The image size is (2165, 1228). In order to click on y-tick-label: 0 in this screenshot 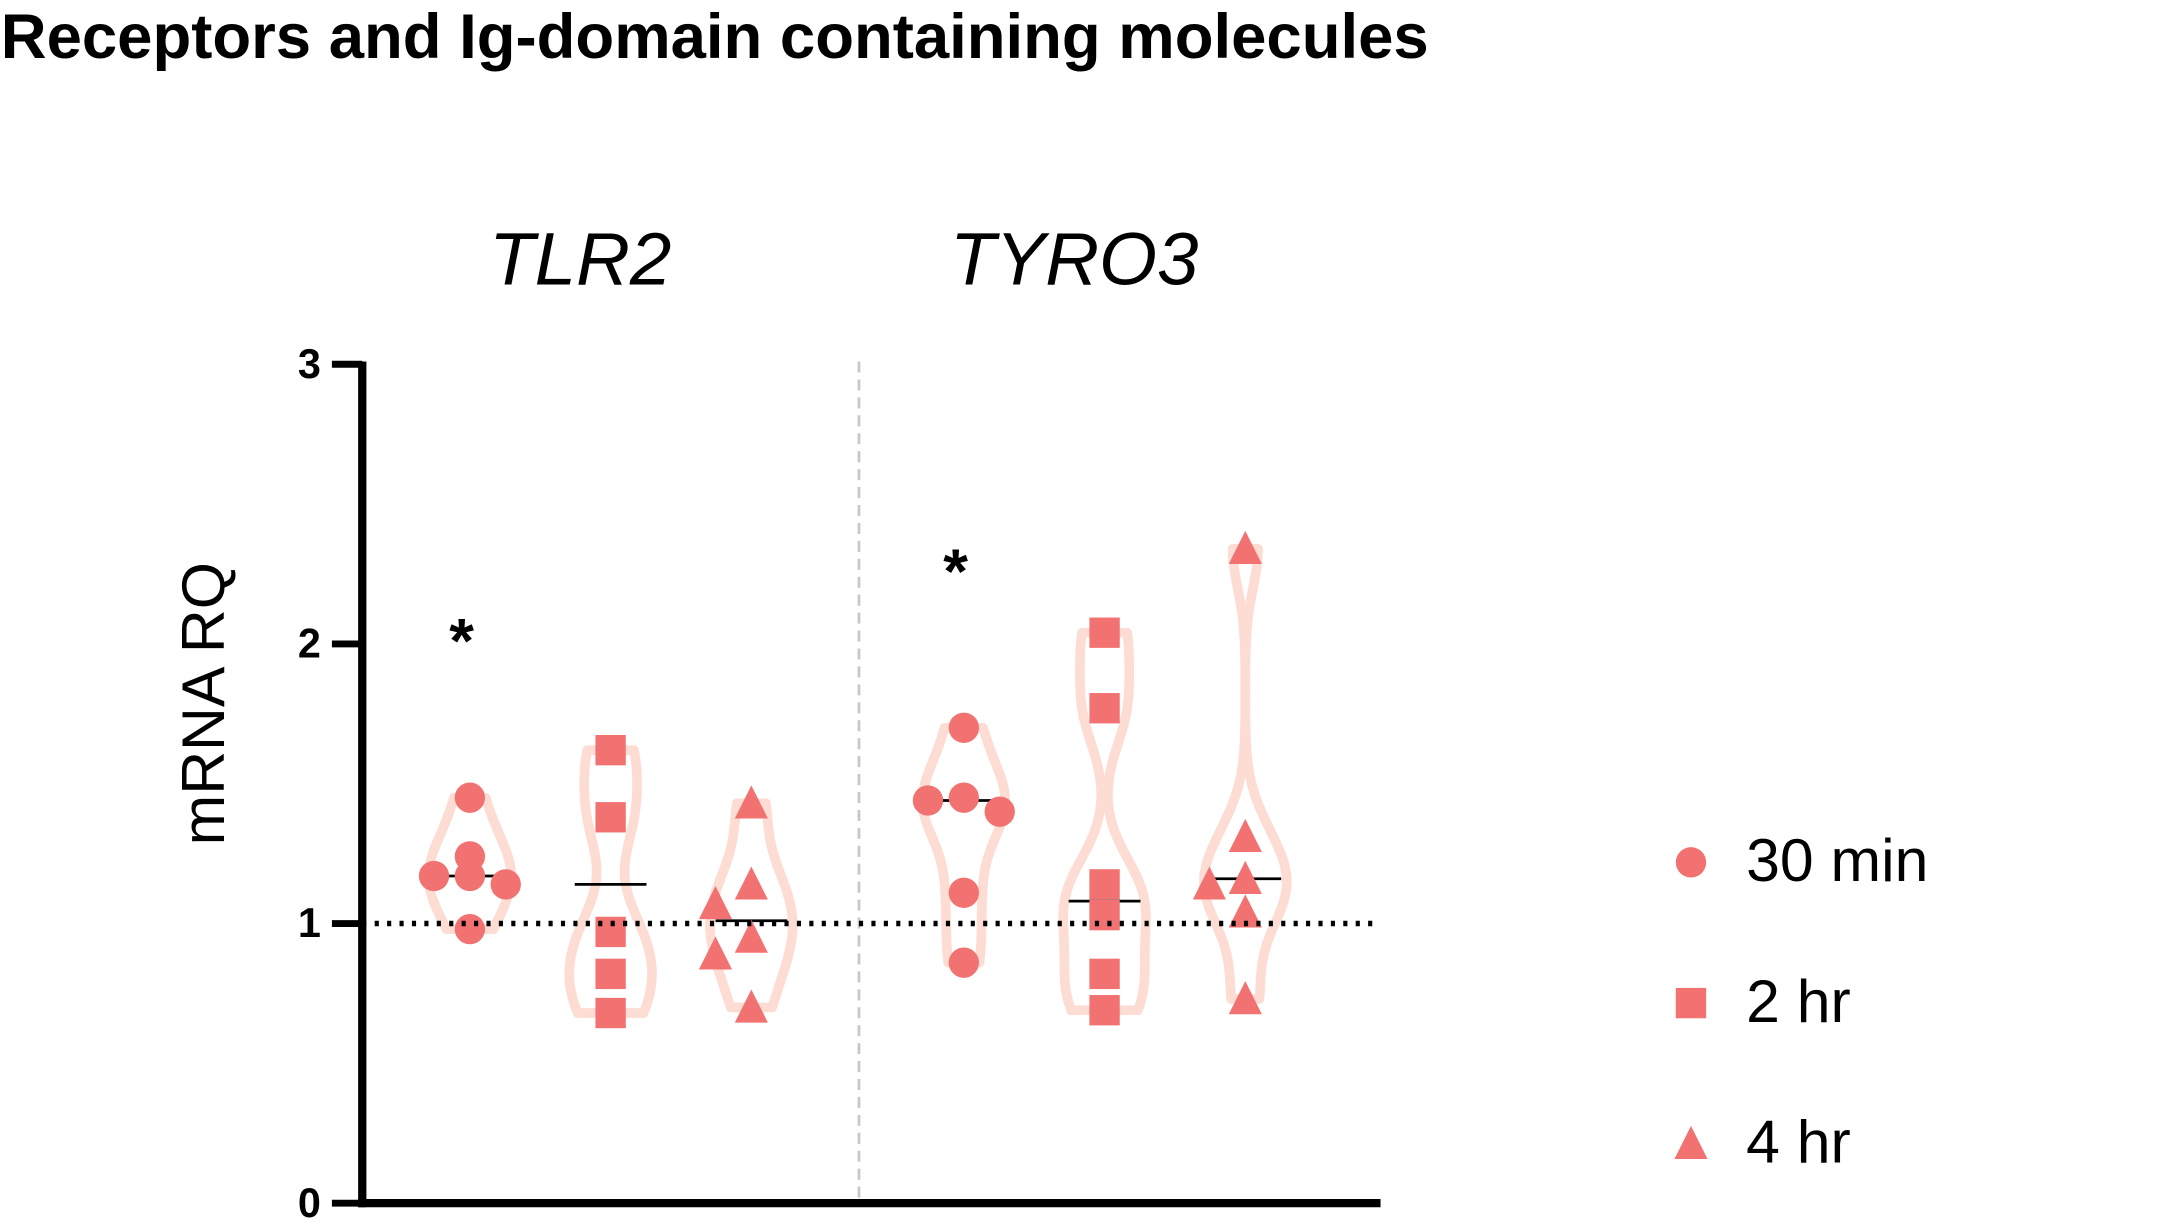, I will do `click(309, 1203)`.